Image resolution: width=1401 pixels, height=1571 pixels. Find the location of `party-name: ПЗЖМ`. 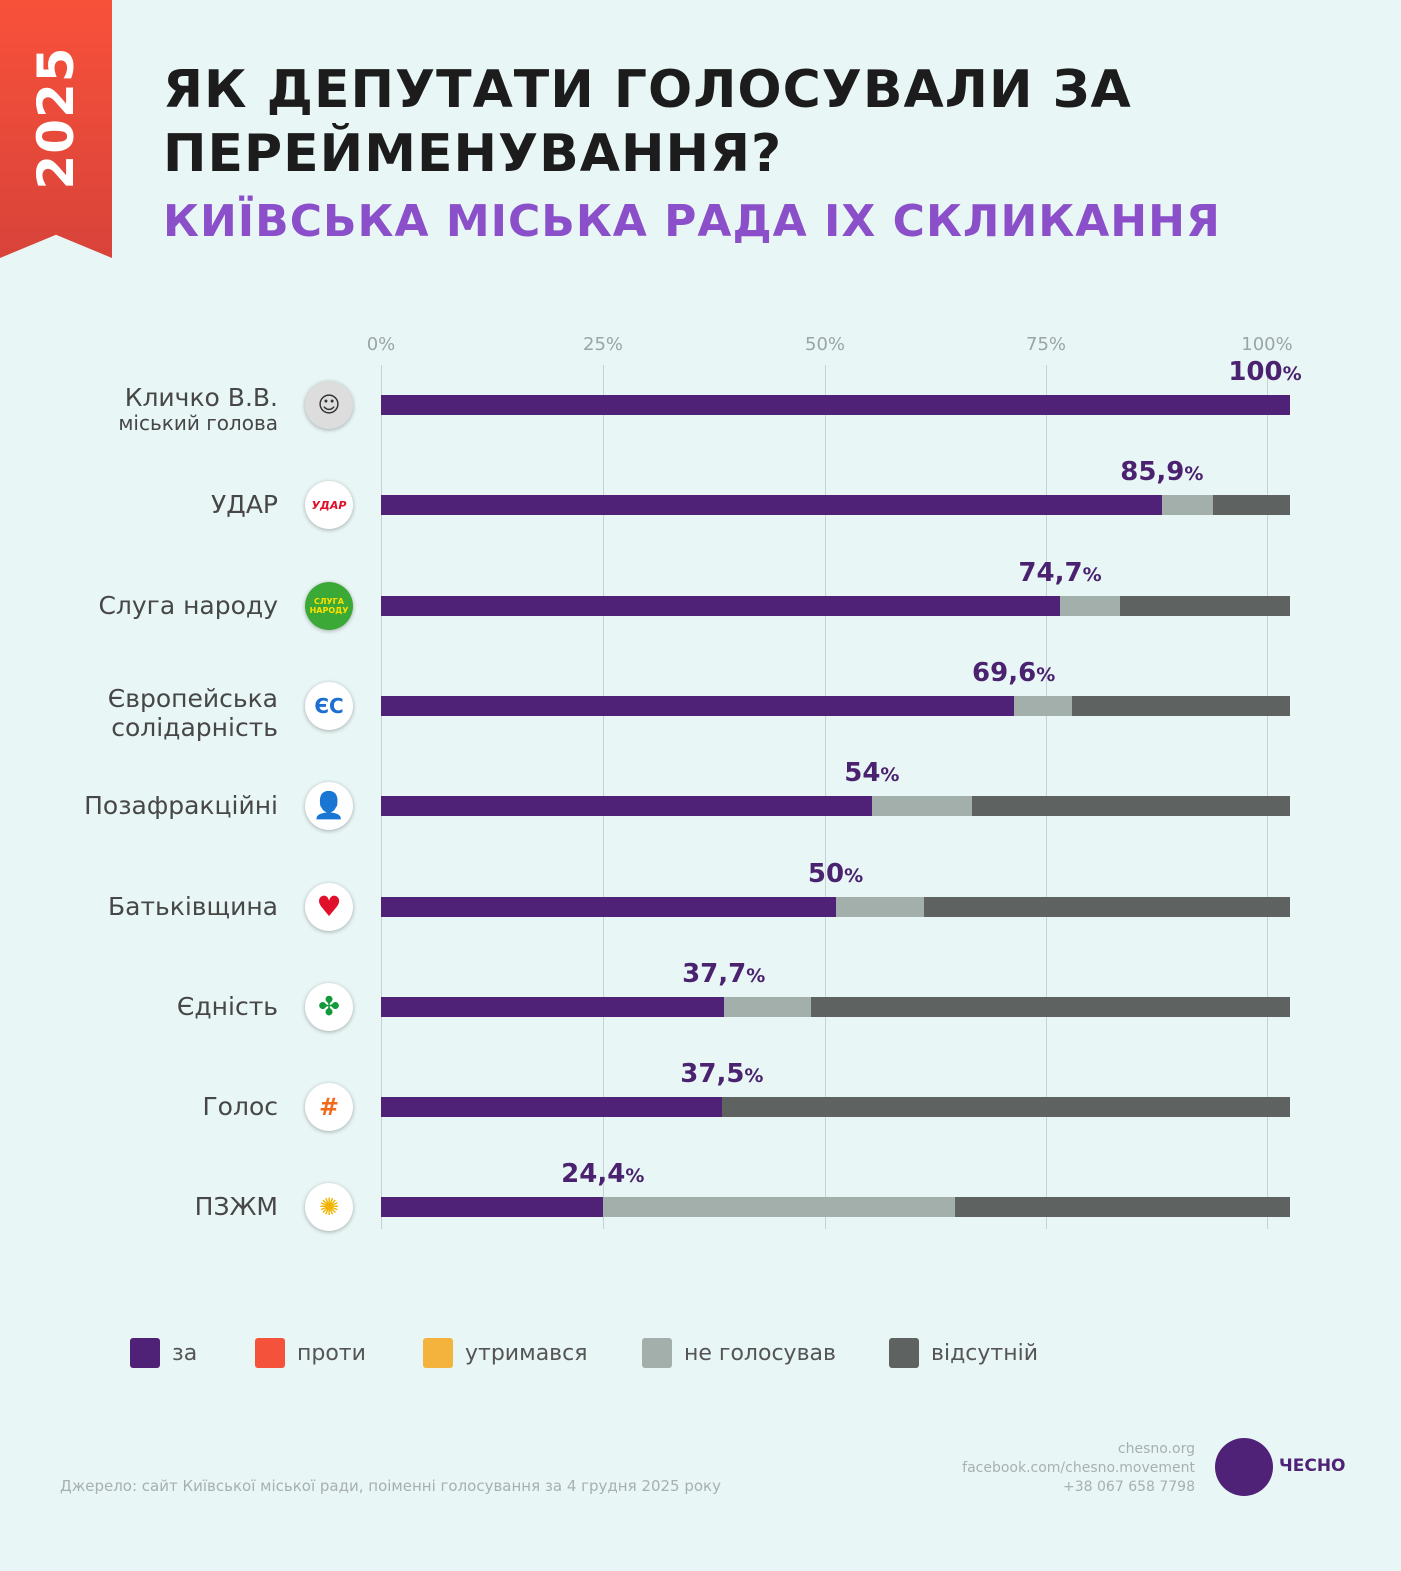

party-name: ПЗЖМ is located at coordinates (236, 1207).